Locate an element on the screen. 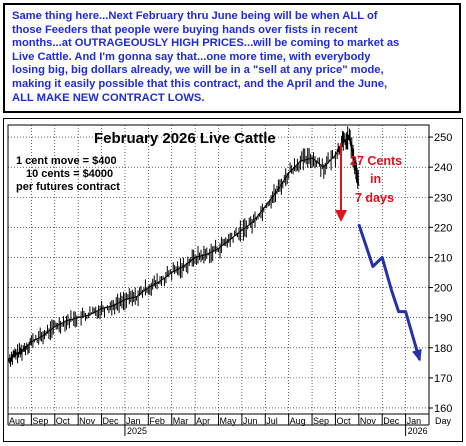 The width and height of the screenshot is (466, 446). projection-arrow-head is located at coordinates (417, 355).